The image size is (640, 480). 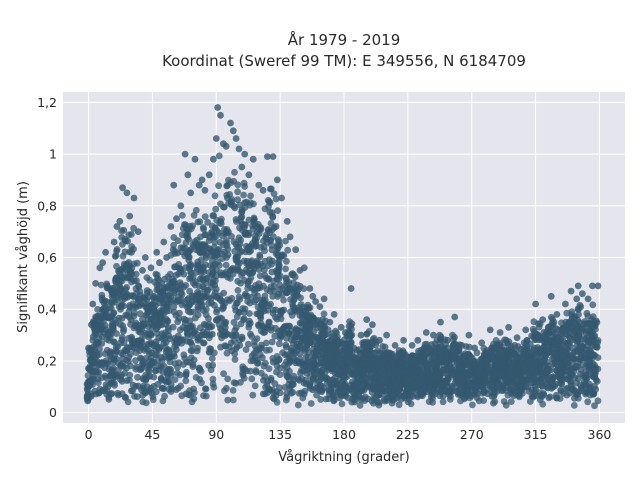 I want to click on x-tick-label: 135, so click(x=280, y=434).